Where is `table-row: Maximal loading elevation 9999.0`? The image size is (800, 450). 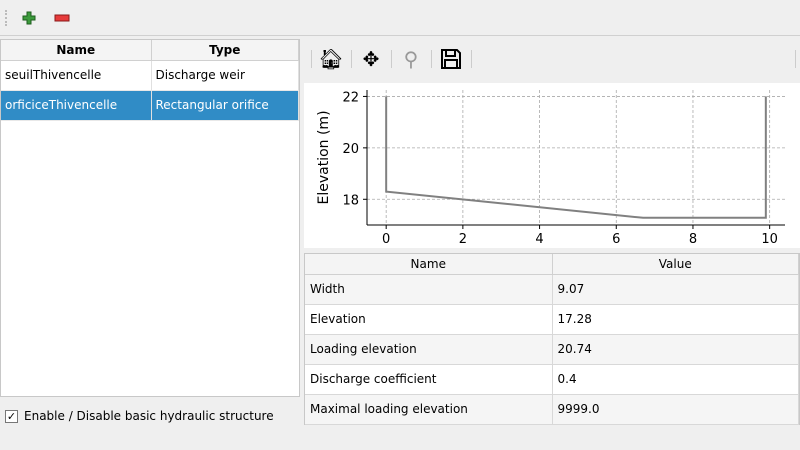 table-row: Maximal loading elevation 9999.0 is located at coordinates (552, 409).